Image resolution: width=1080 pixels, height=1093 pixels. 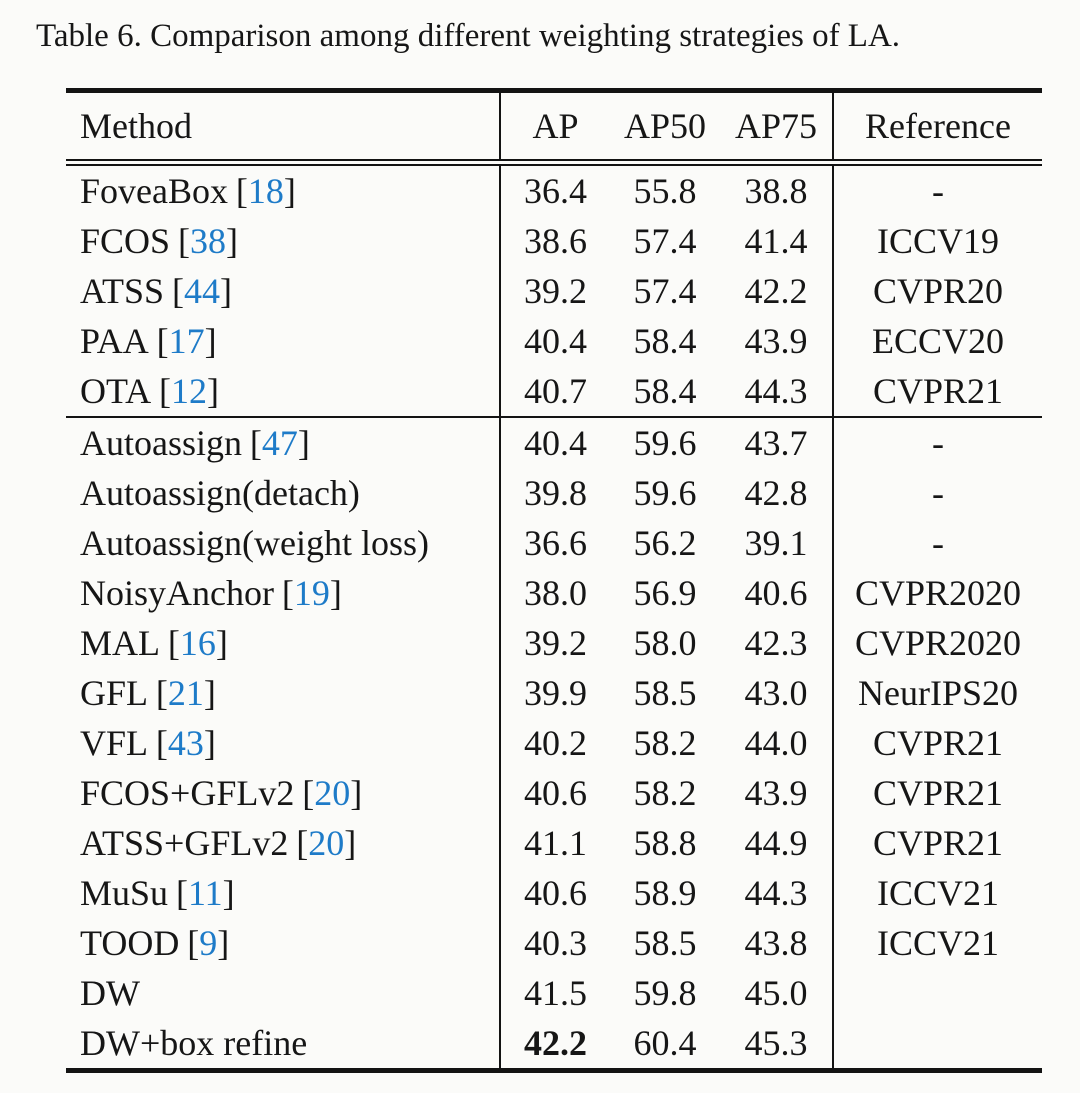 I want to click on citation-number: 43, so click(x=185, y=743).